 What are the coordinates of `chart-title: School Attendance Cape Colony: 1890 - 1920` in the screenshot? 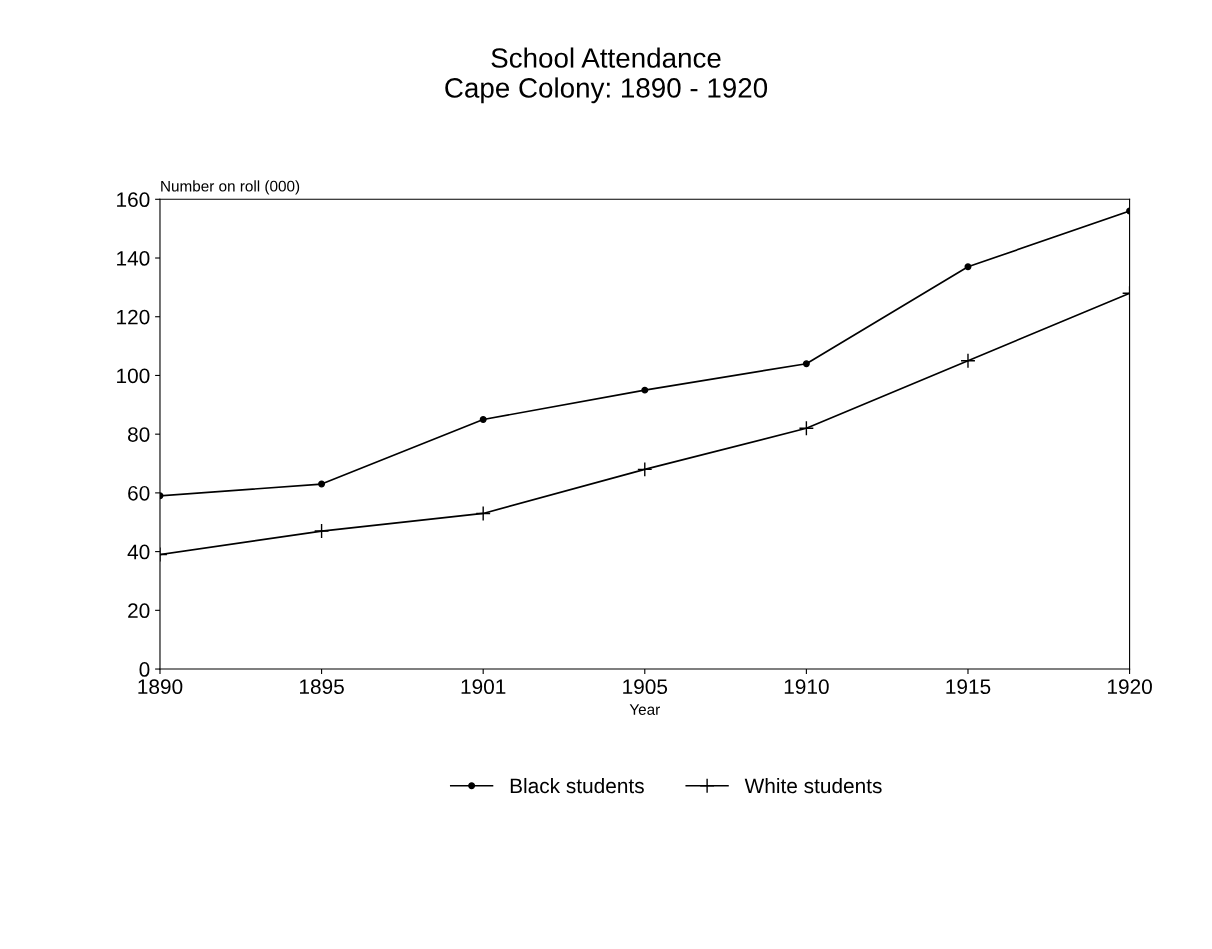 It's located at (606, 75).